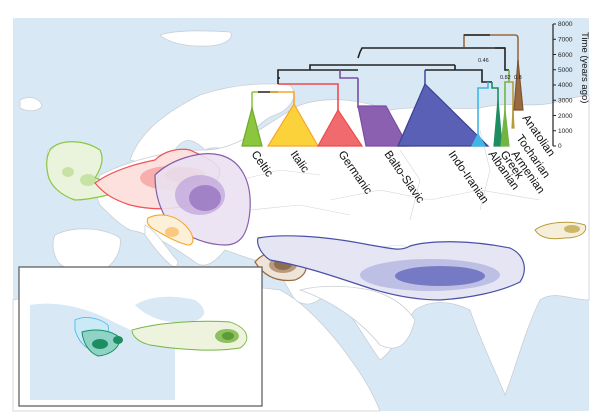 This screenshot has height=416, width=600. Describe the element at coordinates (518, 85) in the screenshot. I see `triangle-anatolian` at that location.